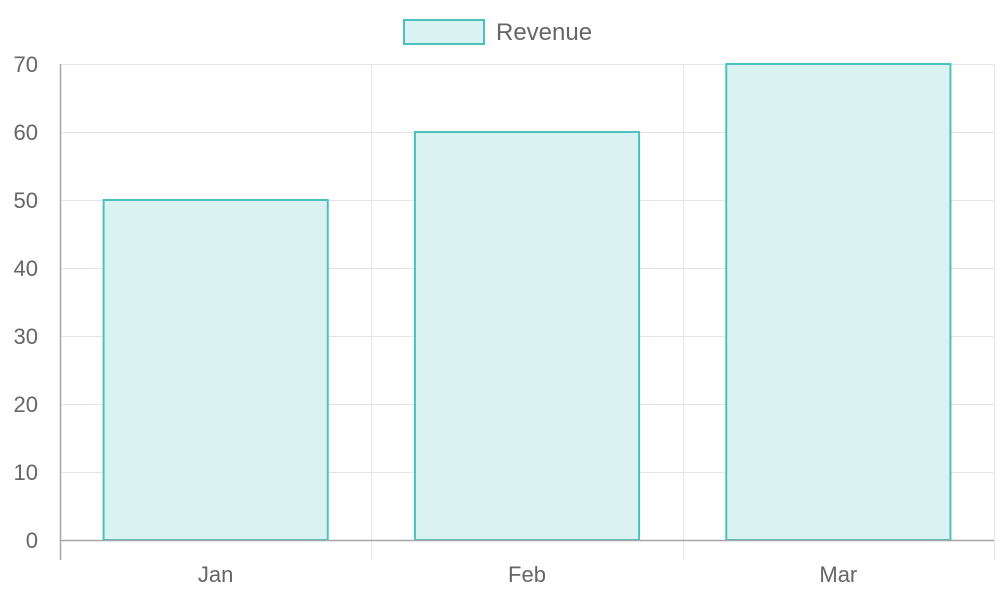 This screenshot has width=1000, height=600. What do you see at coordinates (26, 200) in the screenshot?
I see `y-tick-label: 50` at bounding box center [26, 200].